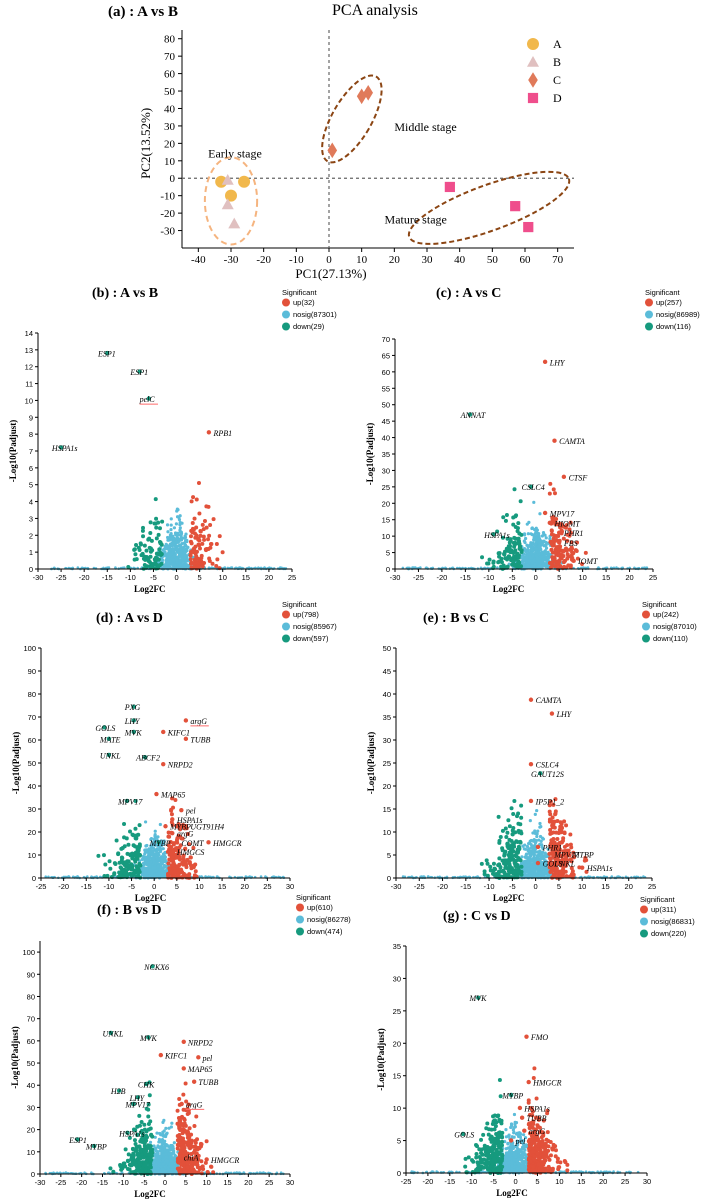 This screenshot has height=1201, width=708. What do you see at coordinates (96, 1147) in the screenshot?
I see `volcano-gene-label: MYBP` at bounding box center [96, 1147].